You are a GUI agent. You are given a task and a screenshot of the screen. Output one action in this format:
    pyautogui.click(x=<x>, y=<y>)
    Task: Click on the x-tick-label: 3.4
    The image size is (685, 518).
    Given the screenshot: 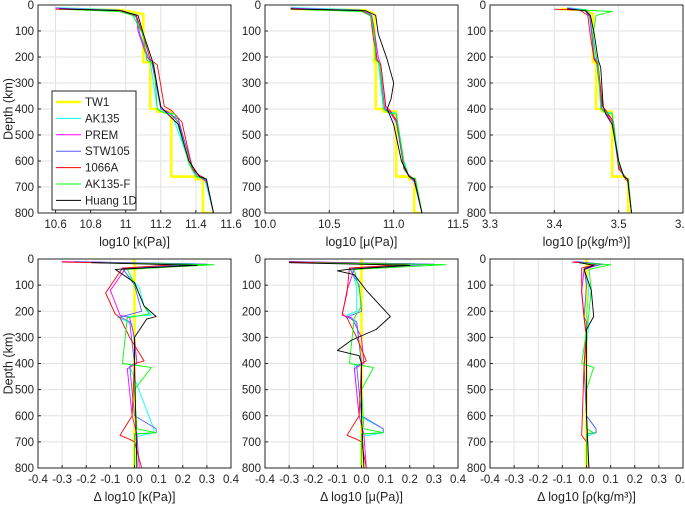 What is the action you would take?
    pyautogui.click(x=554, y=225)
    